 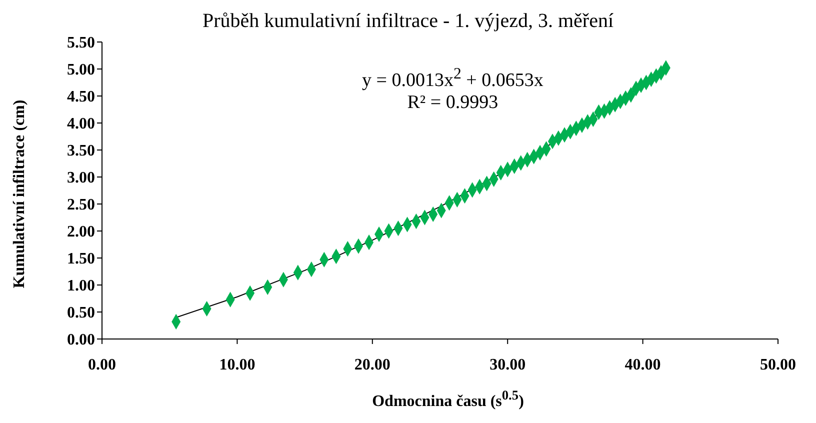 What do you see at coordinates (81, 313) in the screenshot?
I see `y-tick-label: 0.50` at bounding box center [81, 313].